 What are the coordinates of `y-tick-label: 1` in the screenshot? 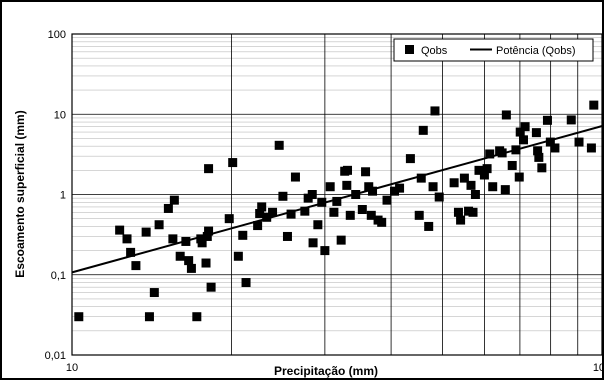 It's located at (63, 196).